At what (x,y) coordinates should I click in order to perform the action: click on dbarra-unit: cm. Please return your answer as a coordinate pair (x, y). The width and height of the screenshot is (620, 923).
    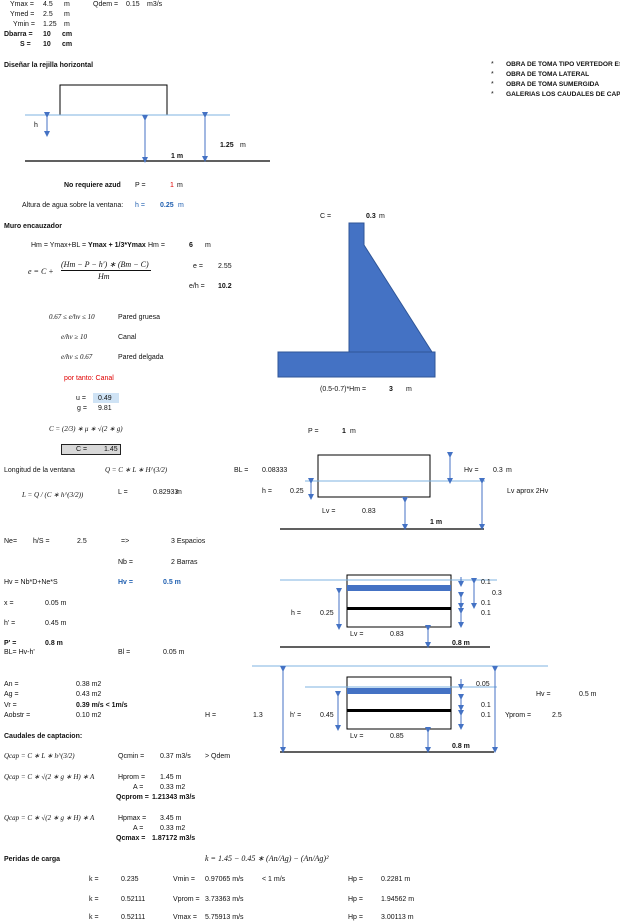
    Looking at the image, I should click on (67, 34).